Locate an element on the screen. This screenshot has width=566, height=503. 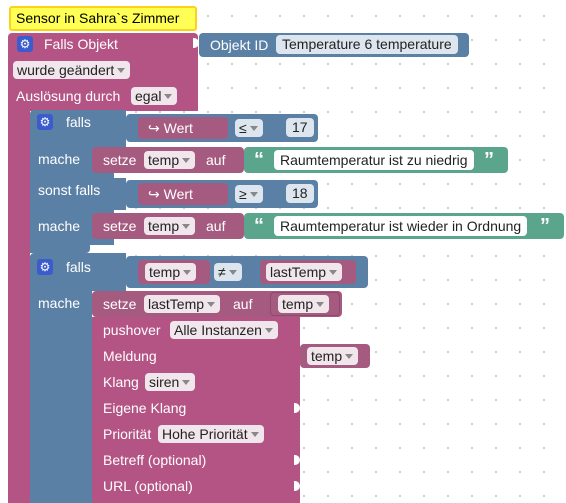
custom-sound-label: Eigene Klang is located at coordinates (145, 408).